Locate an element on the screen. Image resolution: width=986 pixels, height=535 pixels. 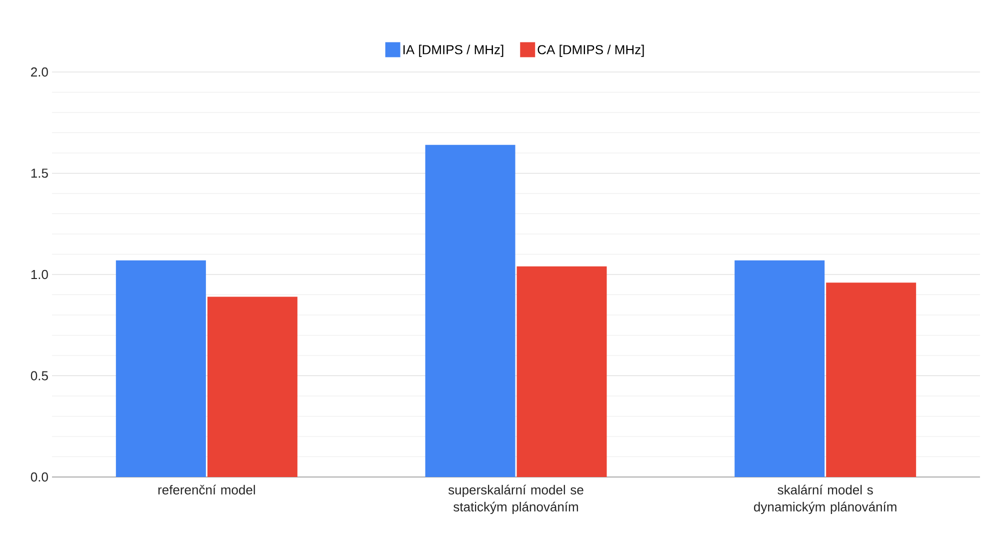
x-tick-label: skalární model s dynamickým plánováním is located at coordinates (825, 499).